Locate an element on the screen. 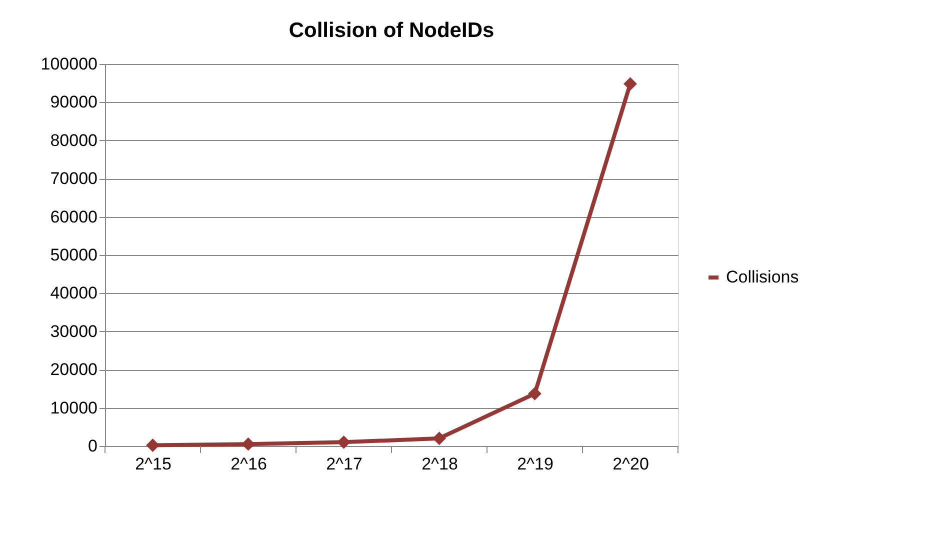  y-tick-label: 20000 is located at coordinates (74, 370).